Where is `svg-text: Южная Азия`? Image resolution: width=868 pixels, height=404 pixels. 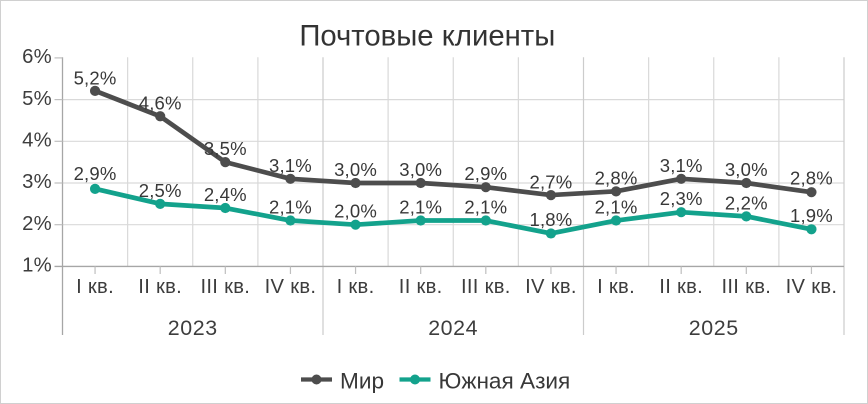 svg-text: Южная Азия is located at coordinates (505, 380).